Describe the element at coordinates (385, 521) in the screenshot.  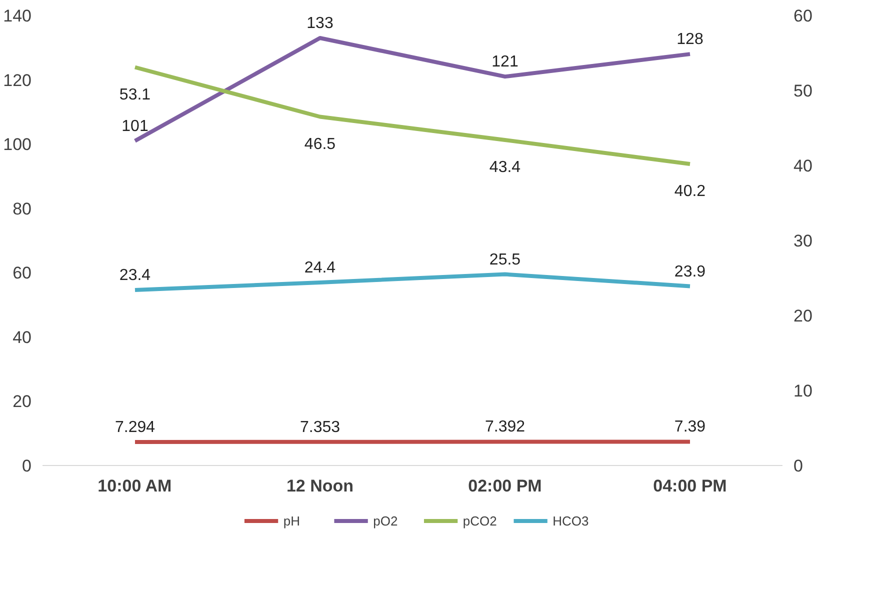
I see `legend-label: pO2` at that location.